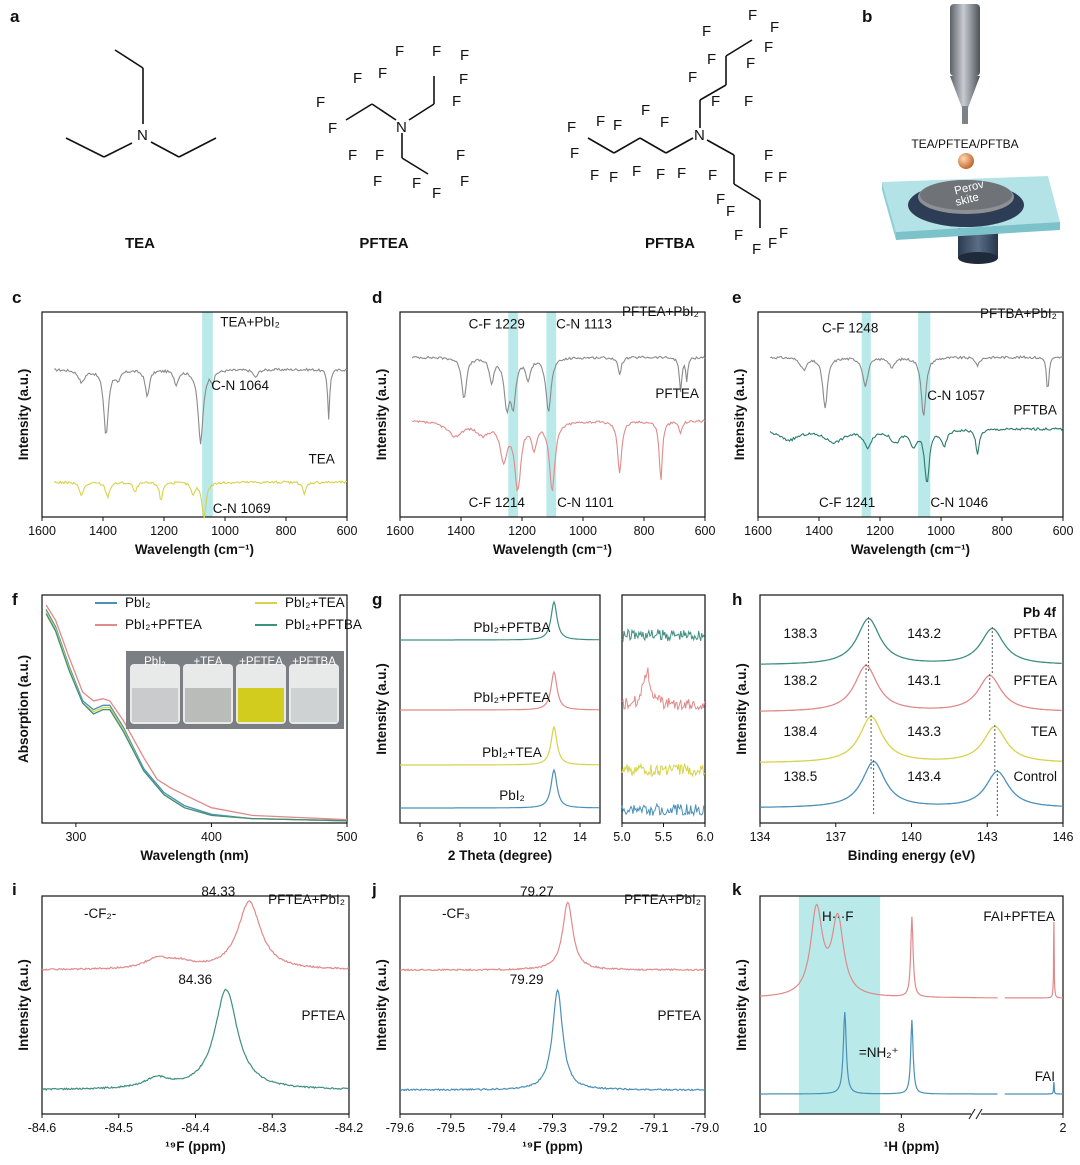 Image resolution: width=1080 pixels, height=1165 pixels. What do you see at coordinates (580, 837) in the screenshot?
I see `x-tick-label: 14` at bounding box center [580, 837].